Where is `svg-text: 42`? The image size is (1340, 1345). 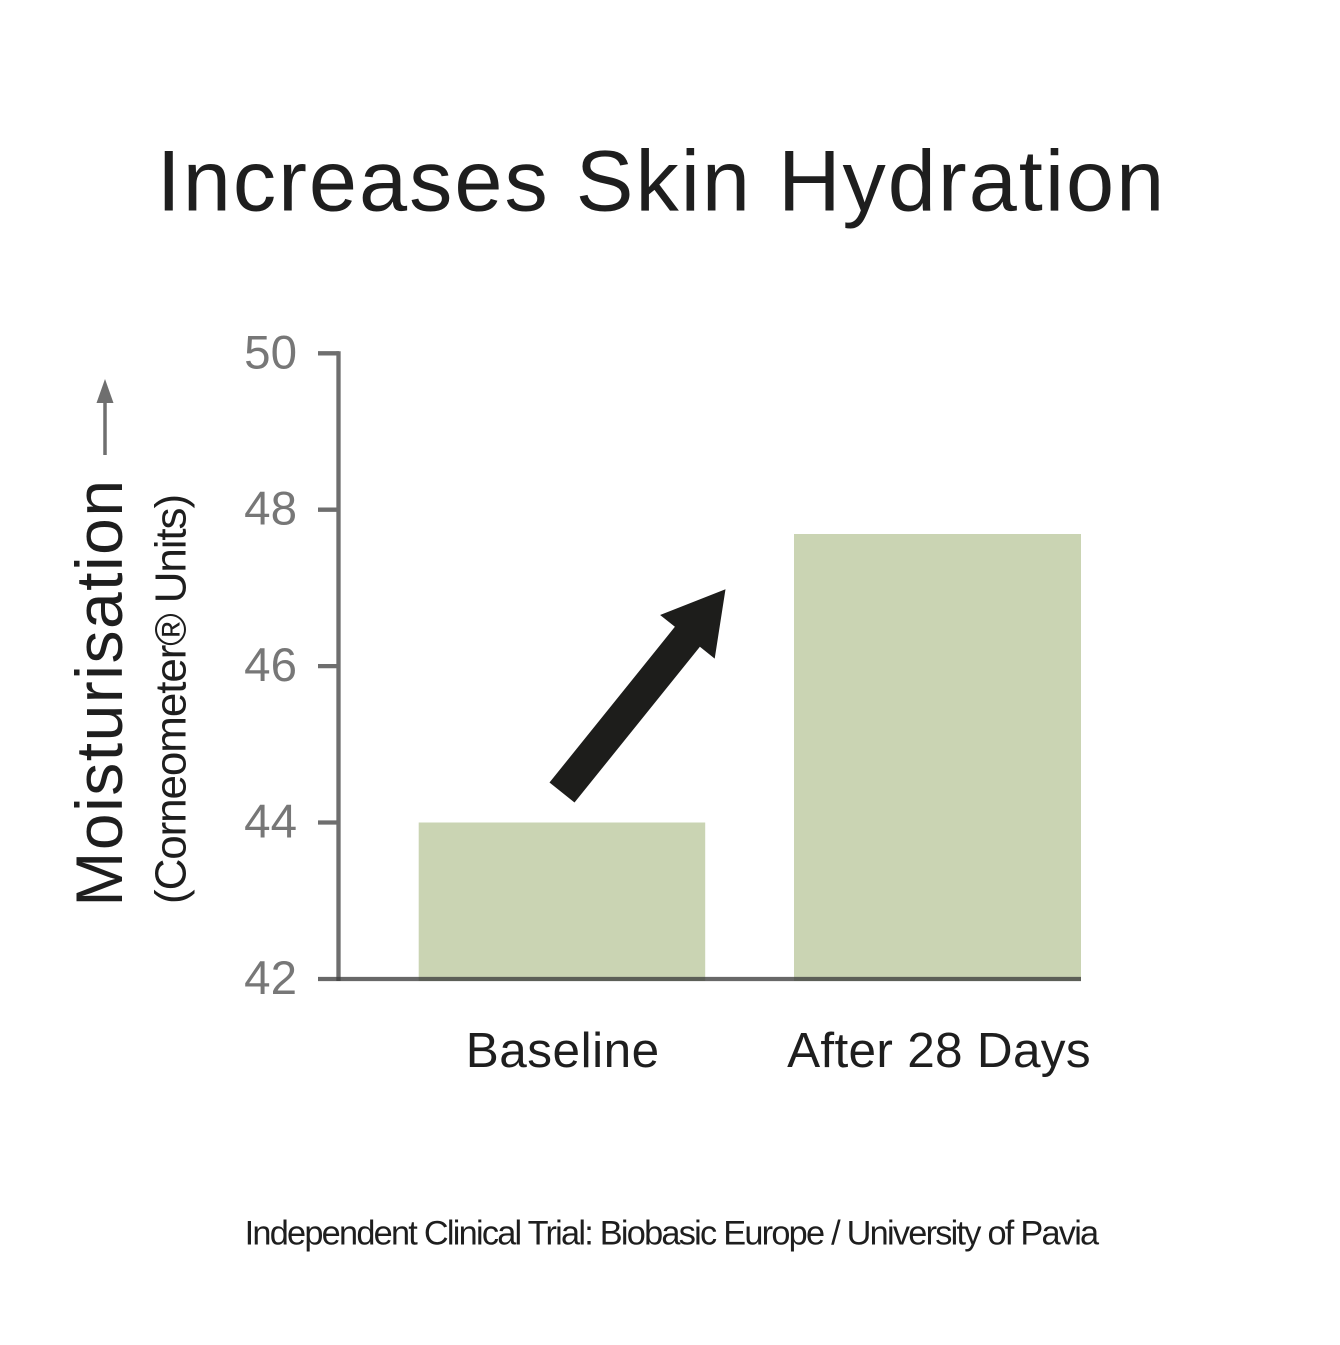 svg-text: 42 is located at coordinates (270, 978).